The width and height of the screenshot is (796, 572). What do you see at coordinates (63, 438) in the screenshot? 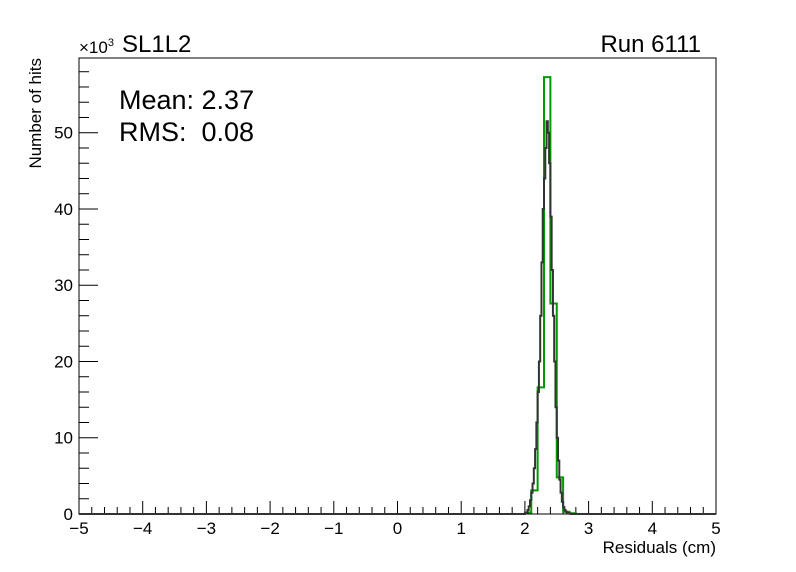
I see `y-tick-label: 10` at bounding box center [63, 438].